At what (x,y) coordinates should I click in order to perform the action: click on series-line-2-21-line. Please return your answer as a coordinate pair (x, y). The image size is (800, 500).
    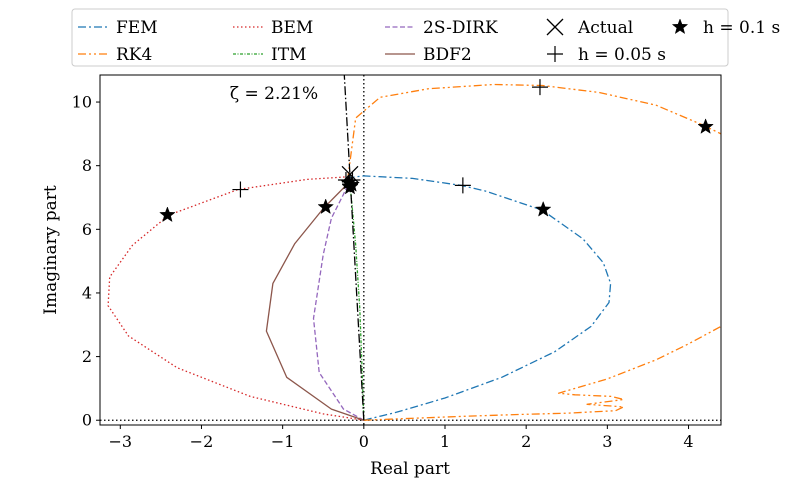
    Looking at the image, I should click on (354, 248).